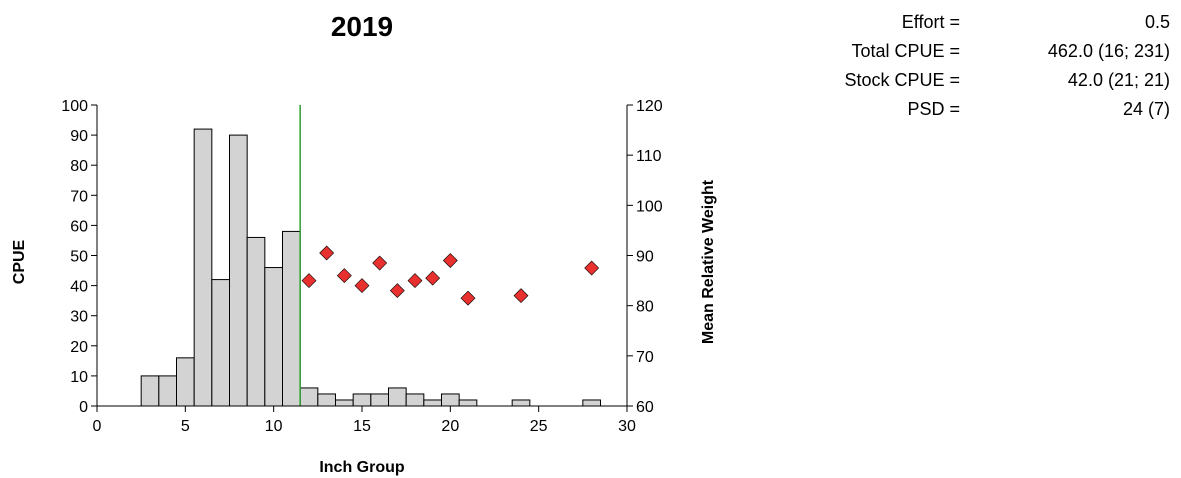  I want to click on y2-tick-label: 110, so click(649, 156).